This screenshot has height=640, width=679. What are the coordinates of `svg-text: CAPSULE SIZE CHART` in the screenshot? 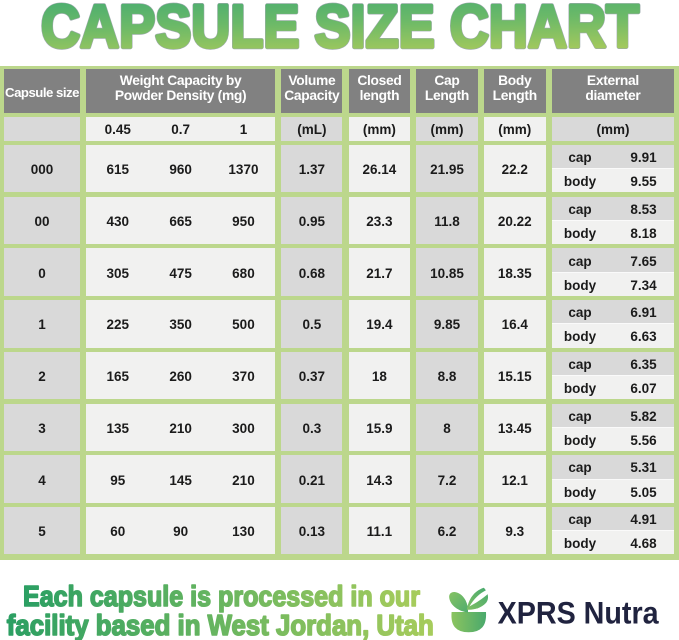 It's located at (340, 30).